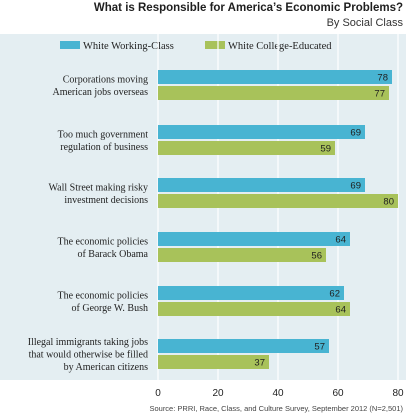 This screenshot has width=406, height=417. I want to click on category-label-4-1: of George W. Bush, so click(110, 308).